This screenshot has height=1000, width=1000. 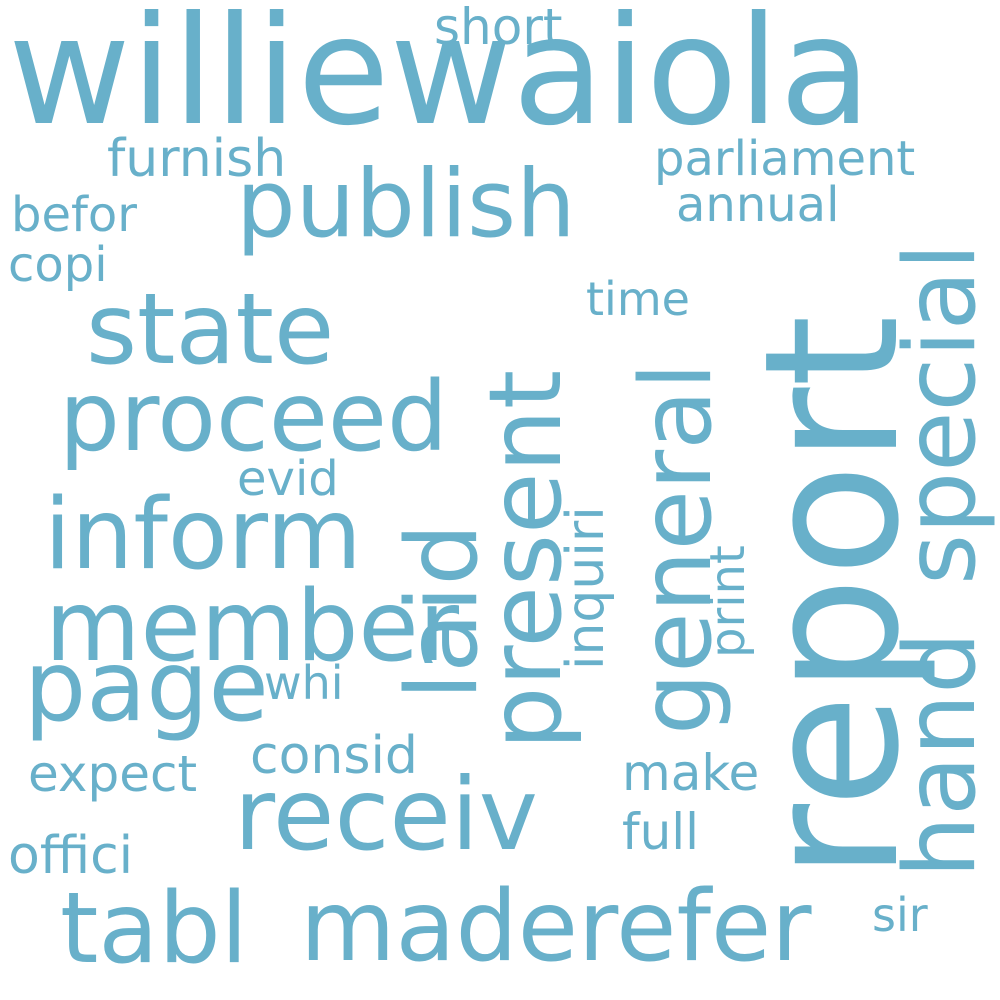 What do you see at coordinates (440, 79) in the screenshot?
I see `word-williewaiola: williewaiola` at bounding box center [440, 79].